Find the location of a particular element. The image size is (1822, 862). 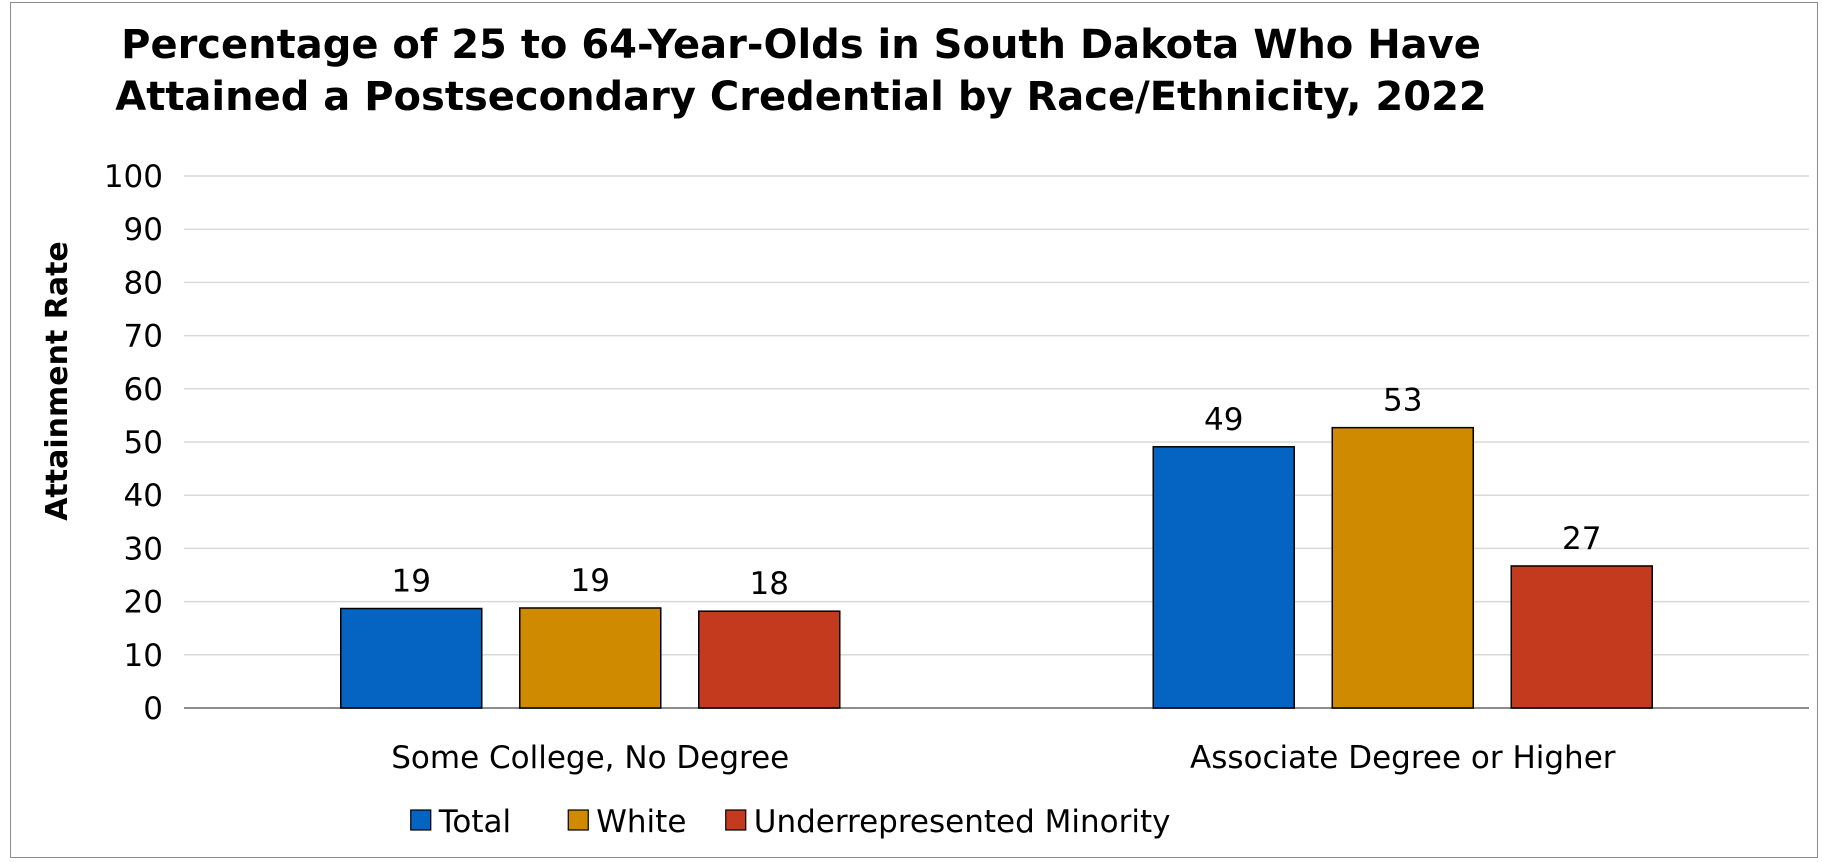

legend-label-white: White is located at coordinates (641, 822).